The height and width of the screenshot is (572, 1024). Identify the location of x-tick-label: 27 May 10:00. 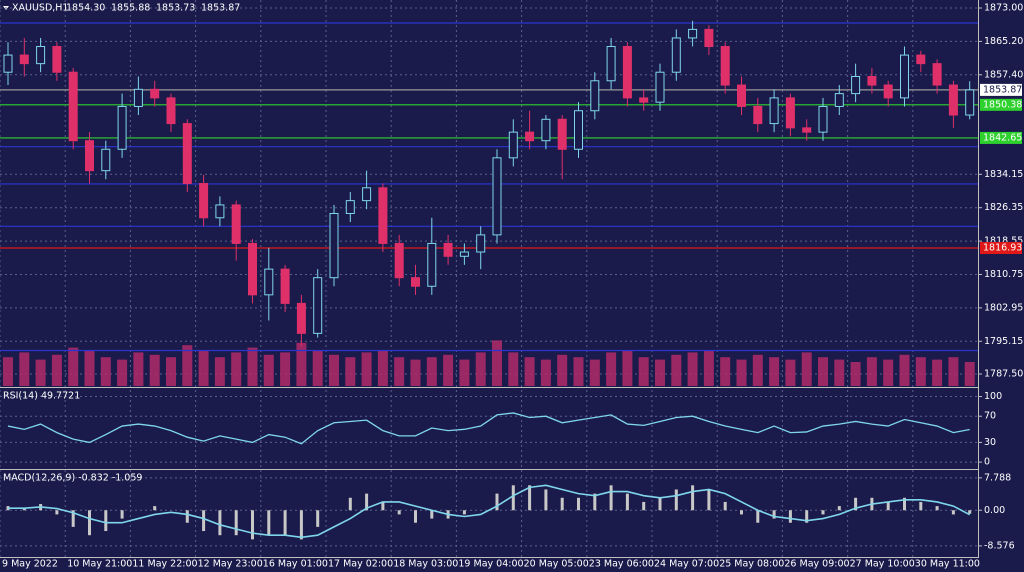
(882, 564).